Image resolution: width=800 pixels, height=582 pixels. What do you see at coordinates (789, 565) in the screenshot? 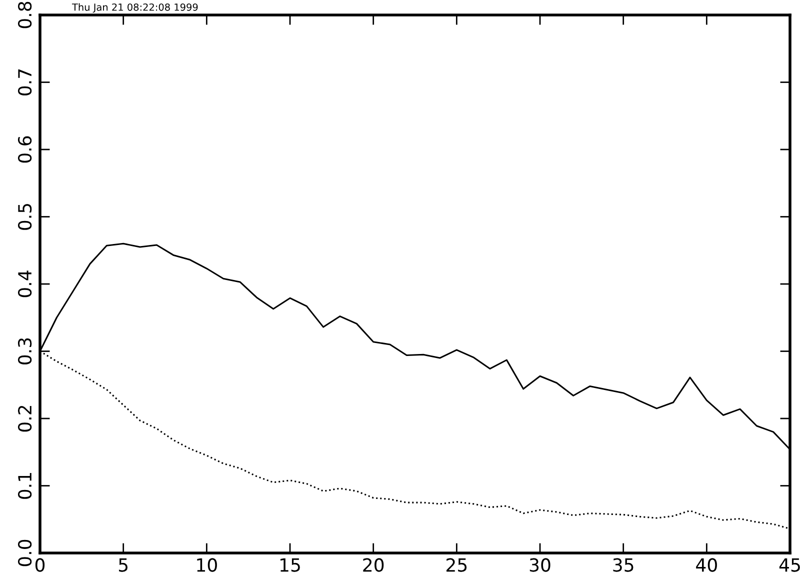
I see `x-tick-label: 45` at bounding box center [789, 565].